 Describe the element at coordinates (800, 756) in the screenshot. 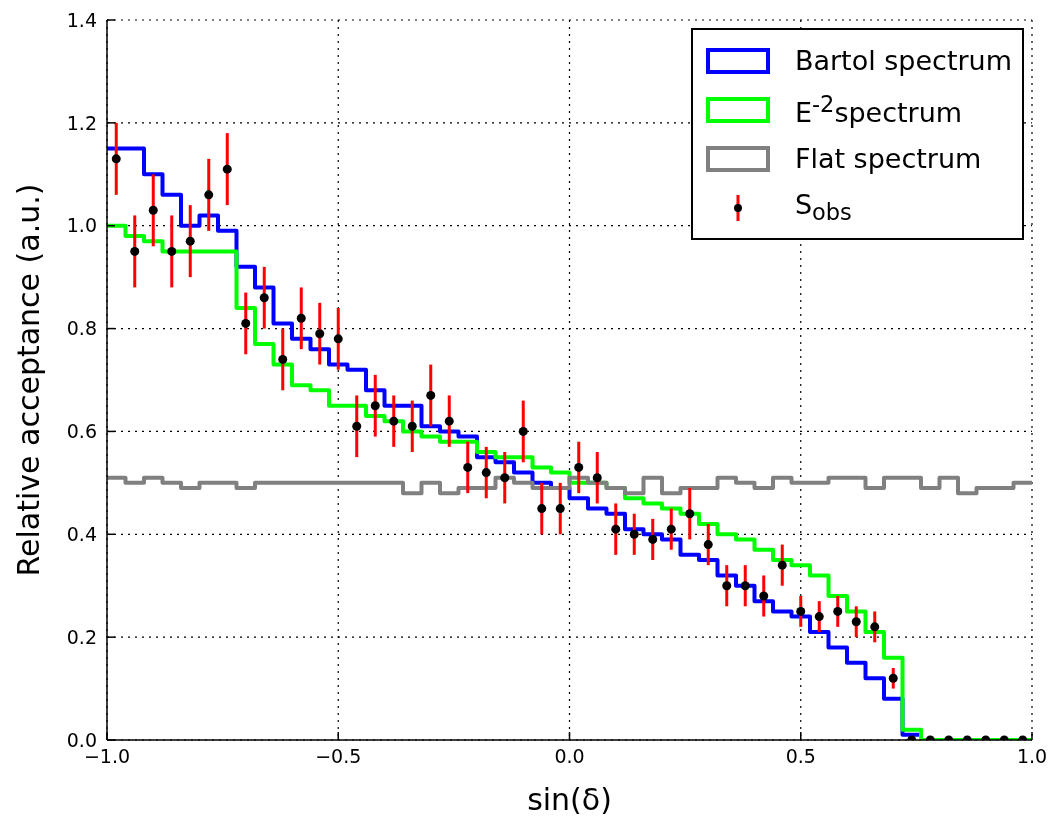

I see `x-tick-label: 0.5` at that location.